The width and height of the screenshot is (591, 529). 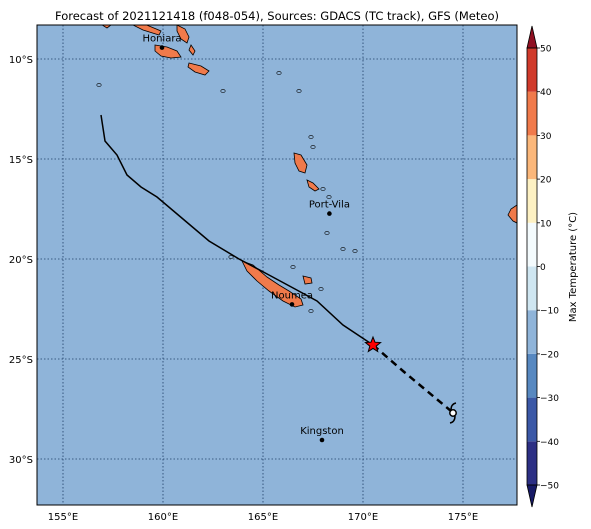 I want to click on longitude-tick-label: 170°E, so click(x=363, y=517).